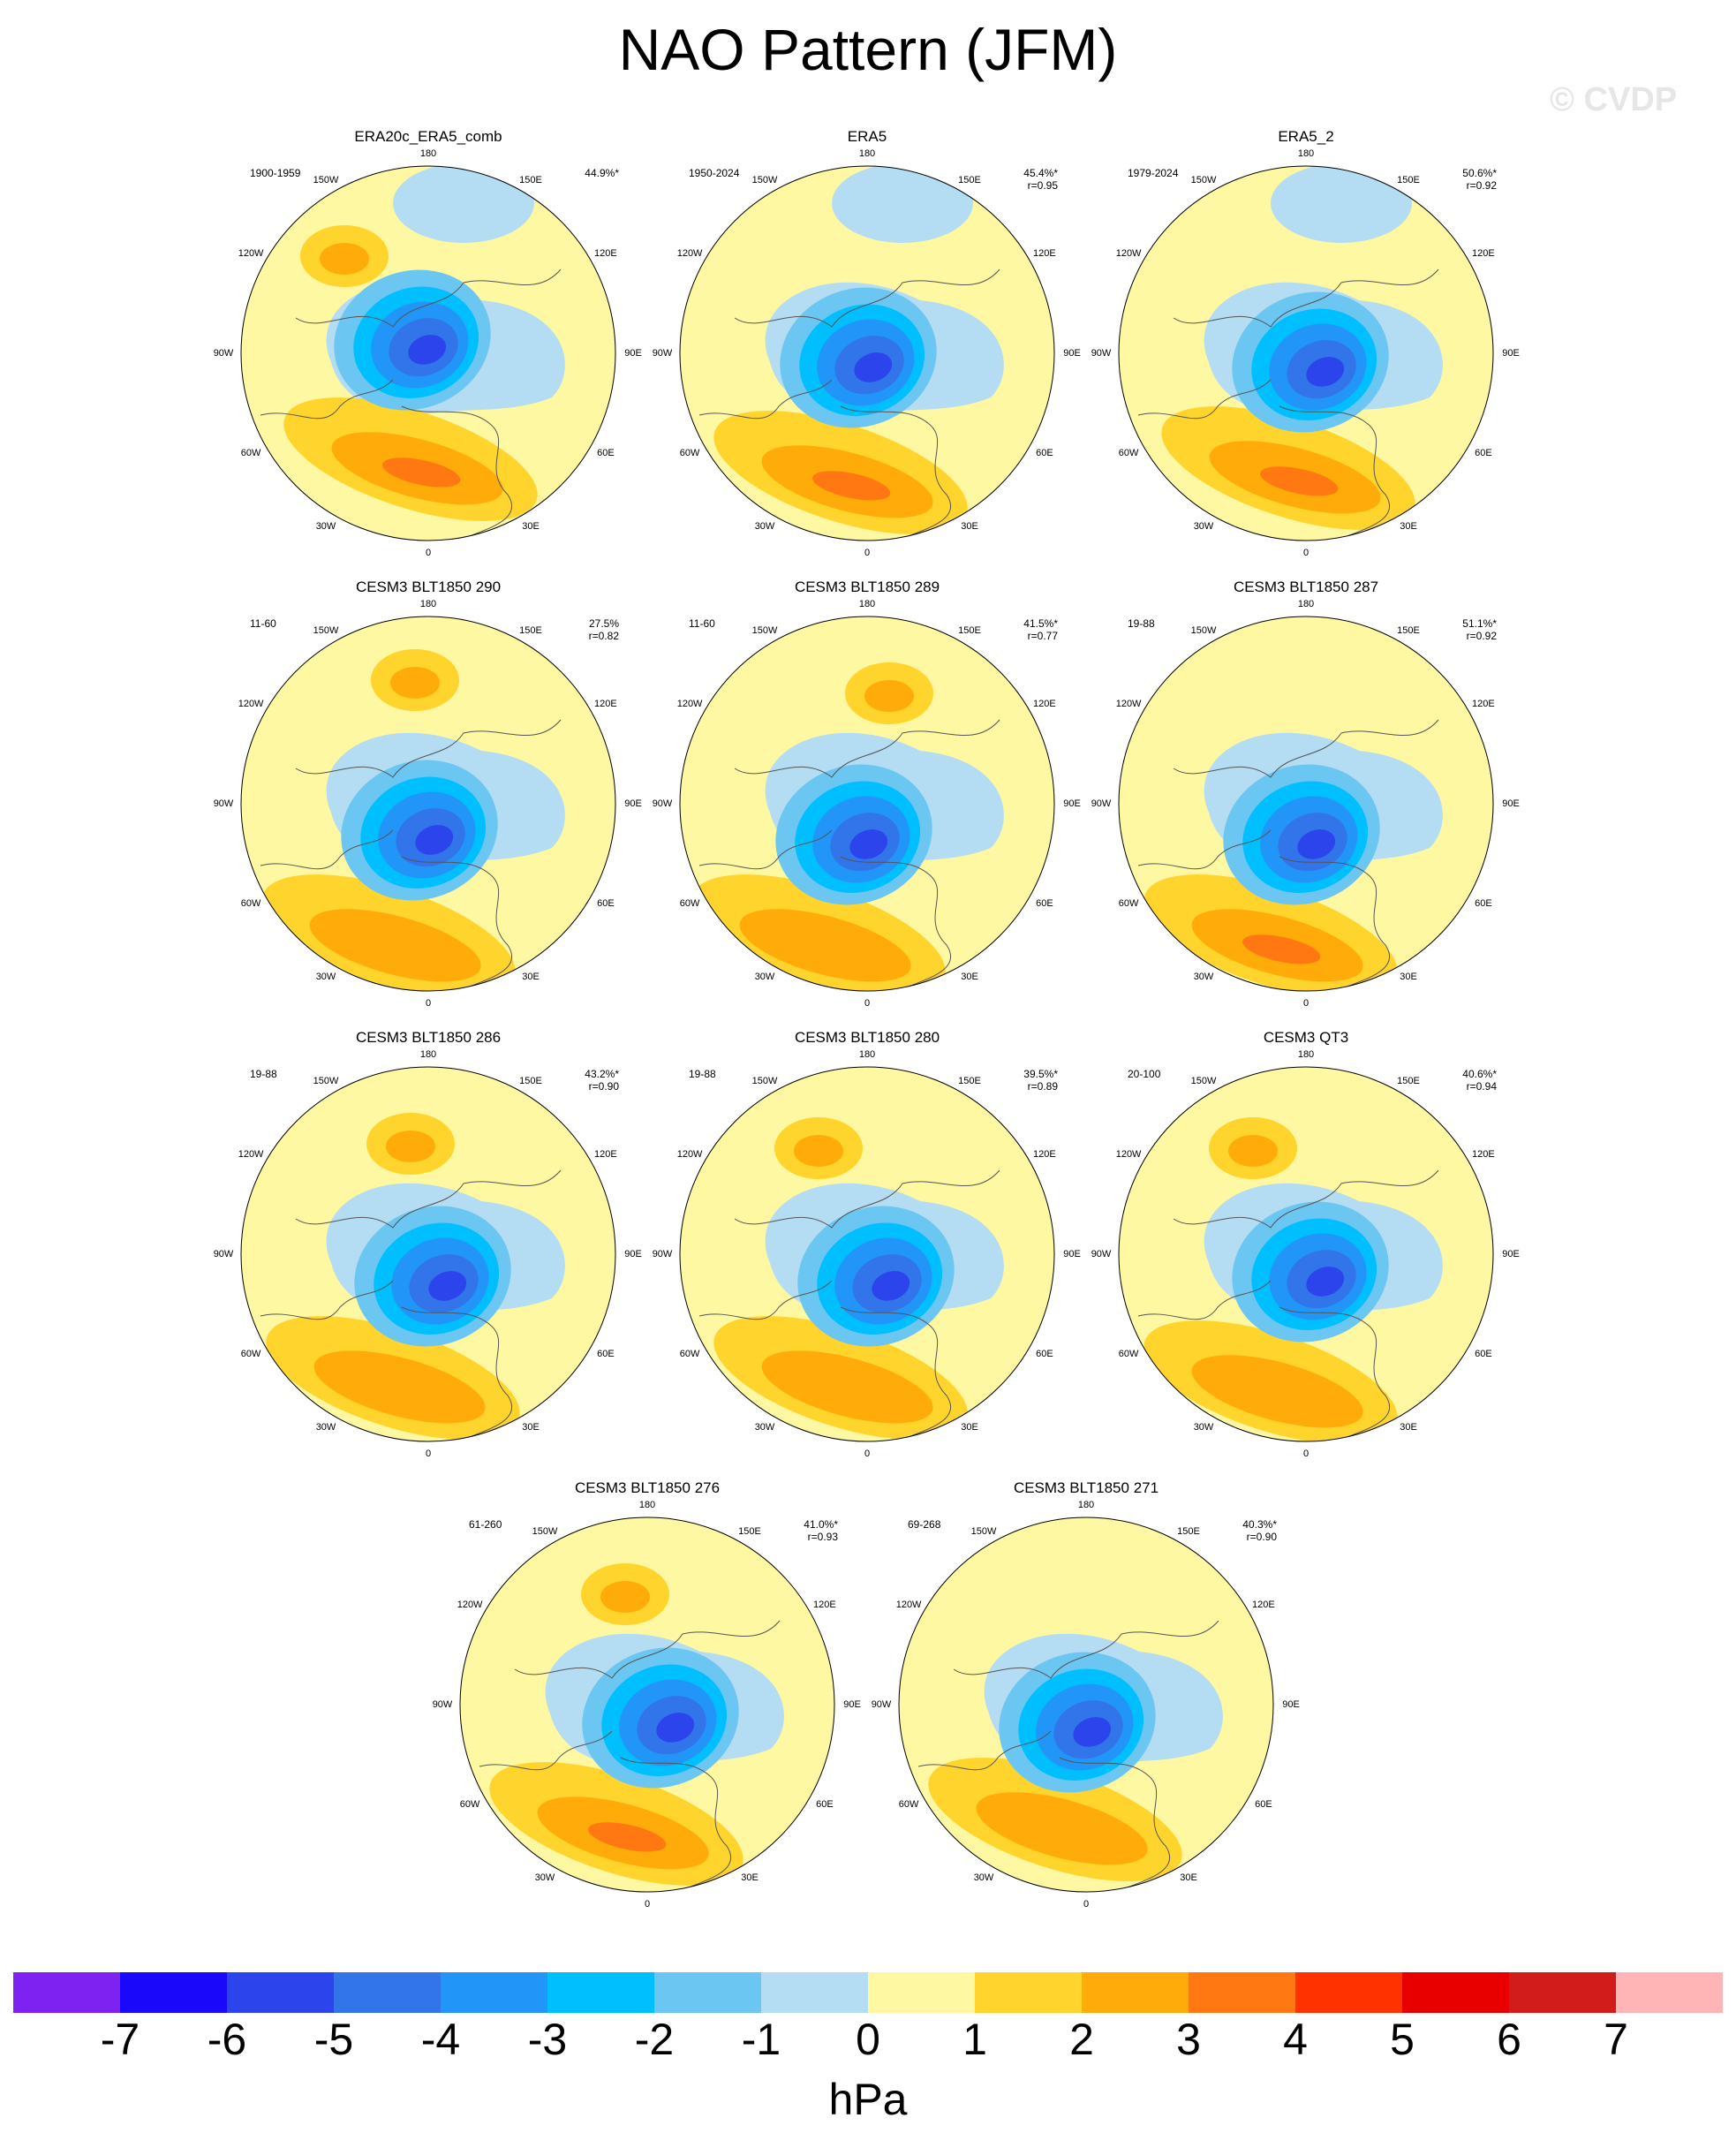 The image size is (1736, 2133). Describe the element at coordinates (1614, 99) in the screenshot. I see `watermark: © CVDP` at that location.